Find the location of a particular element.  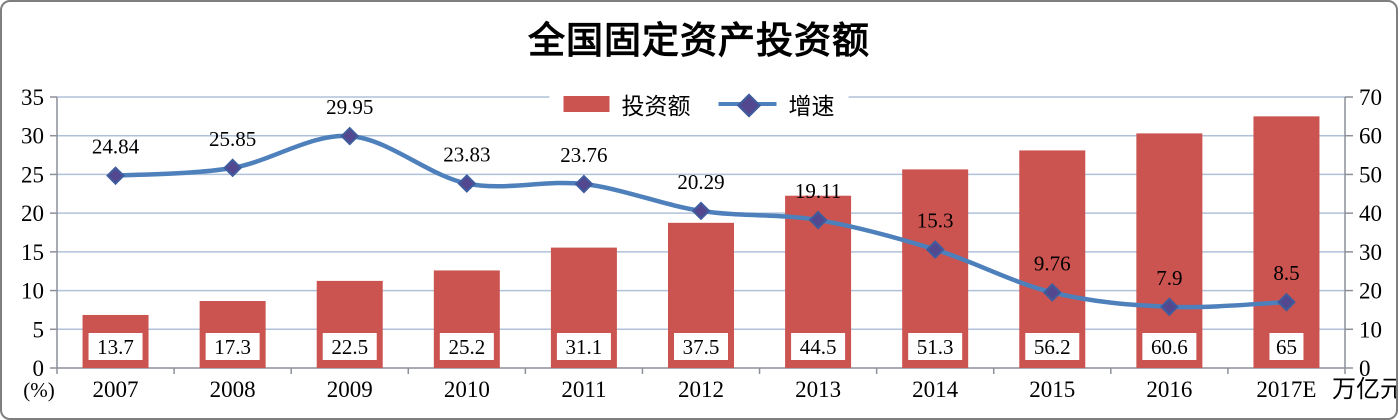

right-axis-tick-label: 20 is located at coordinates (1370, 291).